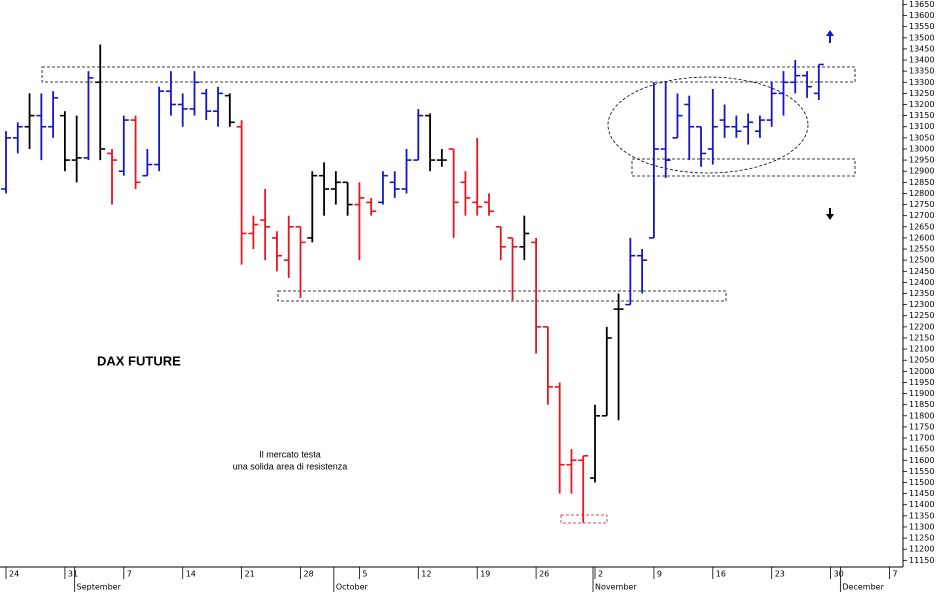 This screenshot has width=941, height=592. What do you see at coordinates (139, 360) in the screenshot?
I see `chart-title: DAX FUTURE` at bounding box center [139, 360].